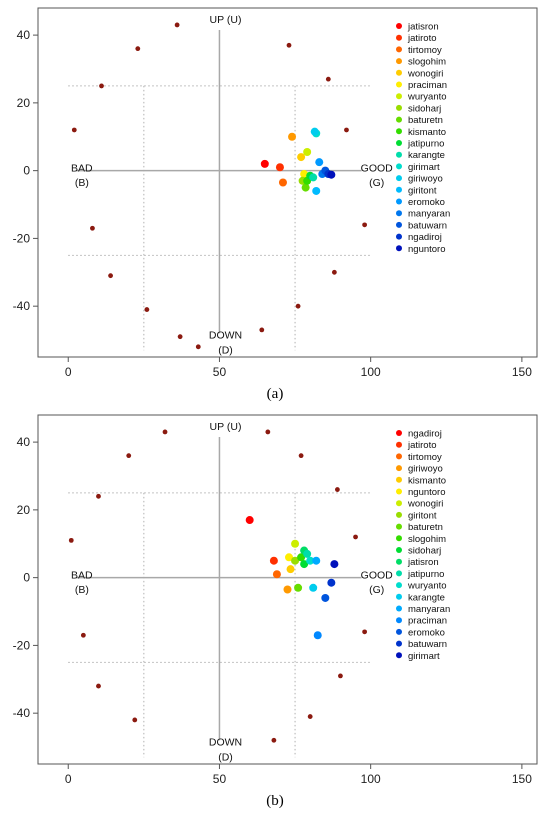 The image size is (550, 814). Describe the element at coordinates (220, 372) in the screenshot. I see `x-tick-label: 50` at that location.